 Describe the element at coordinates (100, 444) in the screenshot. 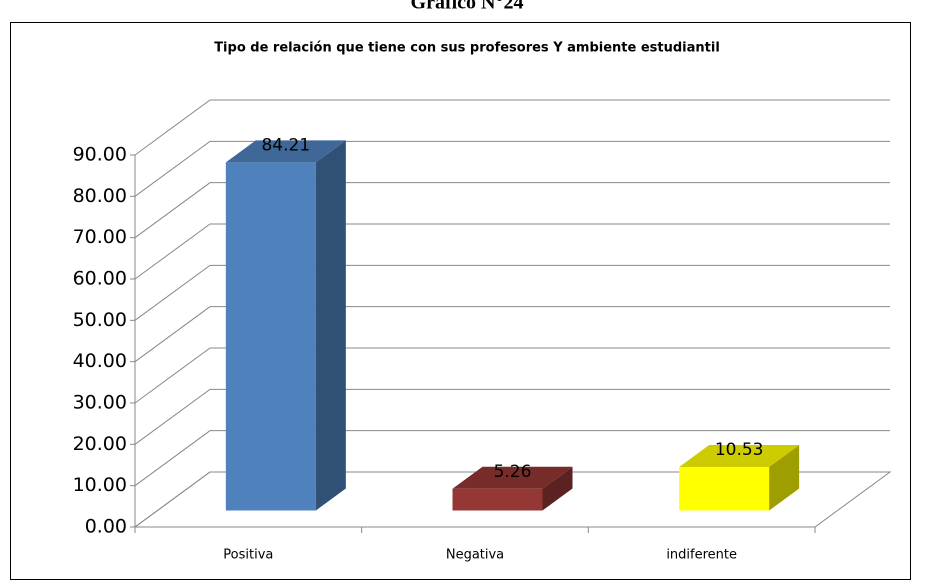

I see `y-tick-label: 20.00` at that location.